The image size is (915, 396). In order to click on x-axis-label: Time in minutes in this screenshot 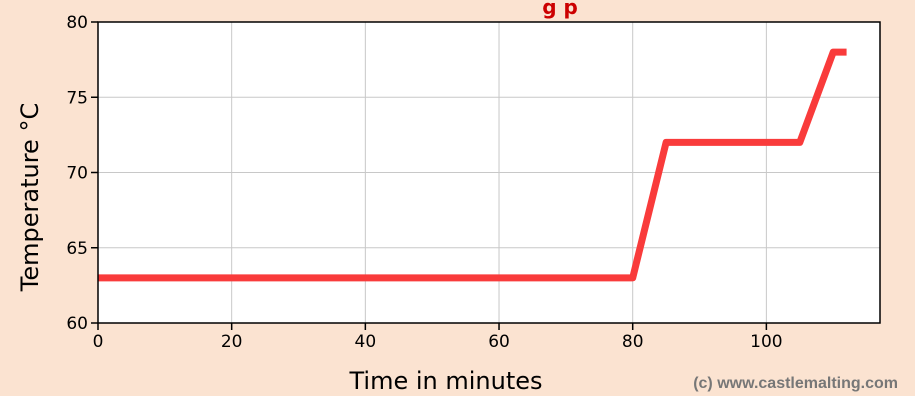, I will do `click(445, 381)`.